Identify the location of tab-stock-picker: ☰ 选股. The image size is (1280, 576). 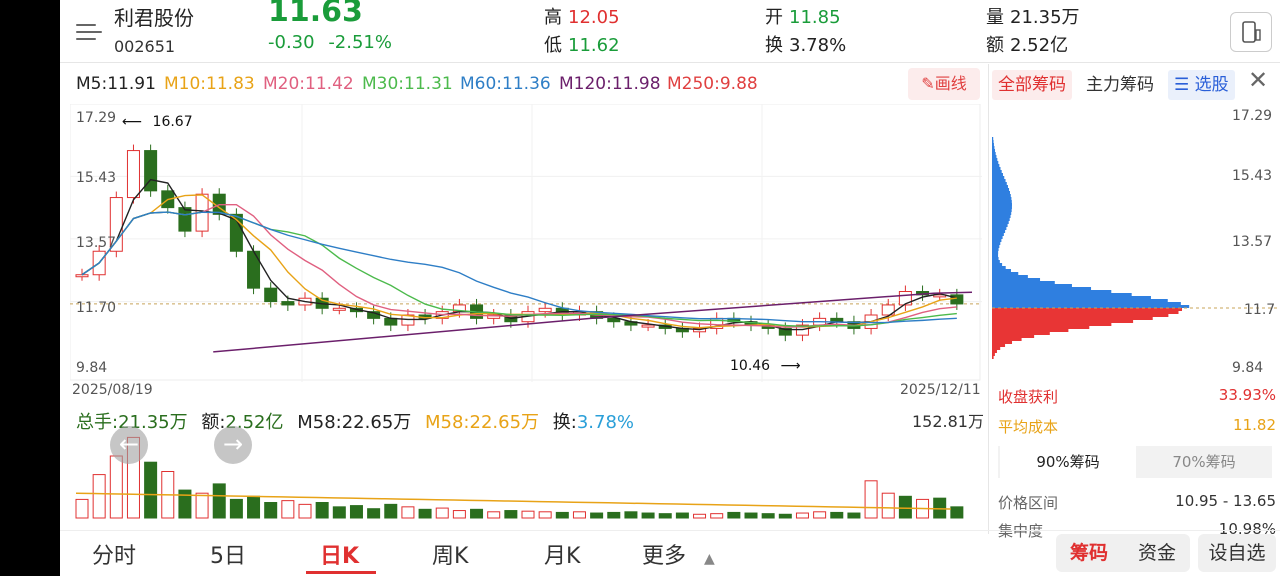
(1201, 85).